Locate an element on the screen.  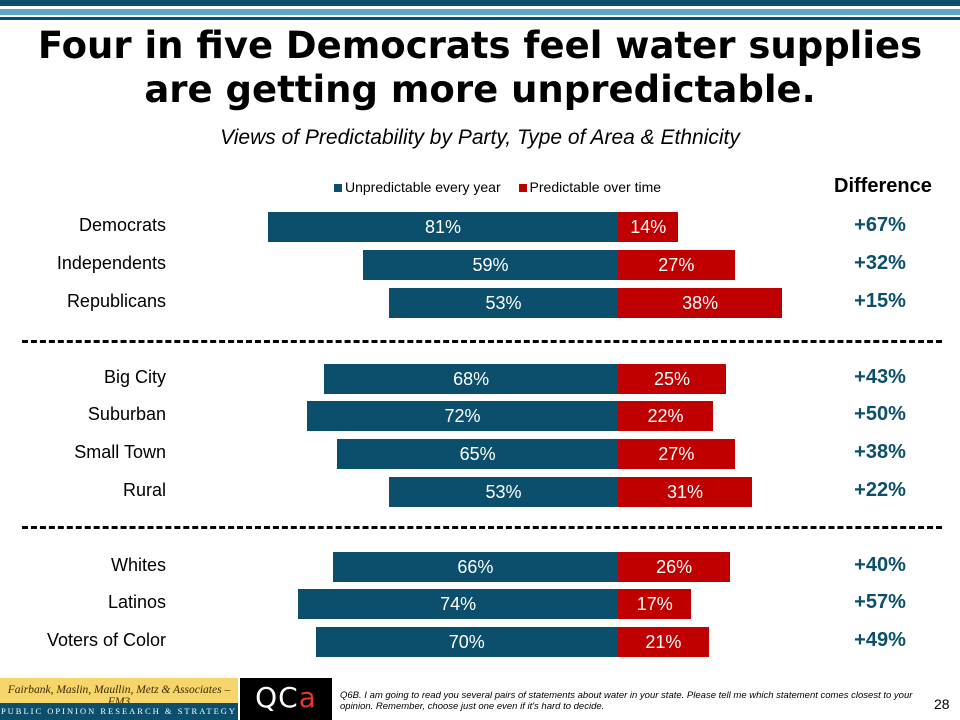
difference-value-latinos: +57% is located at coordinates (880, 602).